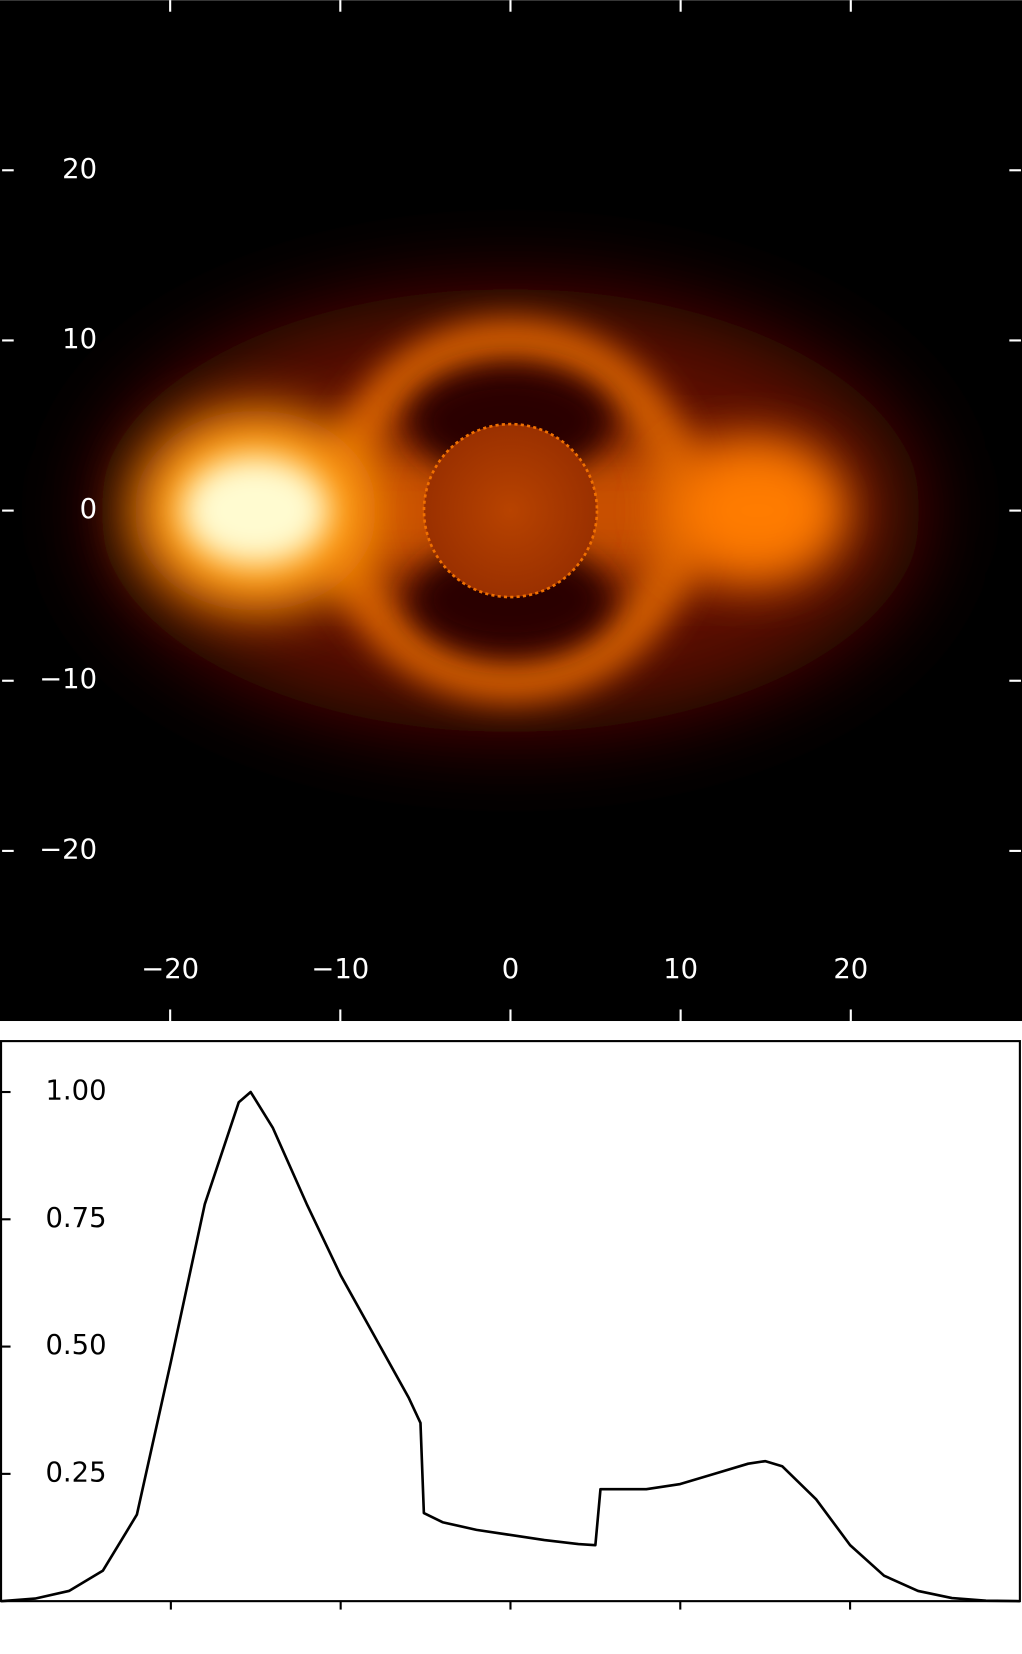 This screenshot has height=1654, width=1022. I want to click on y-tick-label: 20, so click(79, 169).